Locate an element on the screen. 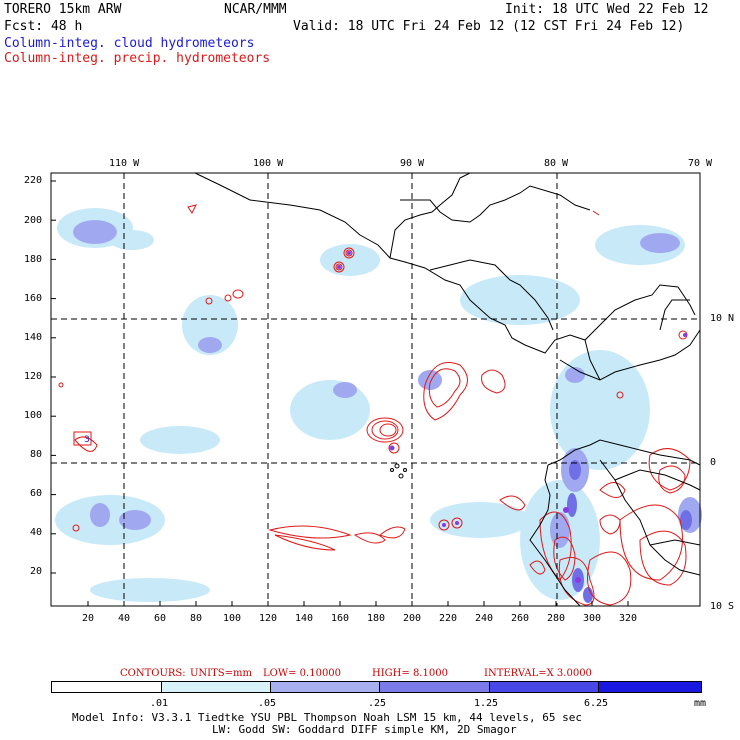  lon-label-80w: 80 W is located at coordinates (556, 163).